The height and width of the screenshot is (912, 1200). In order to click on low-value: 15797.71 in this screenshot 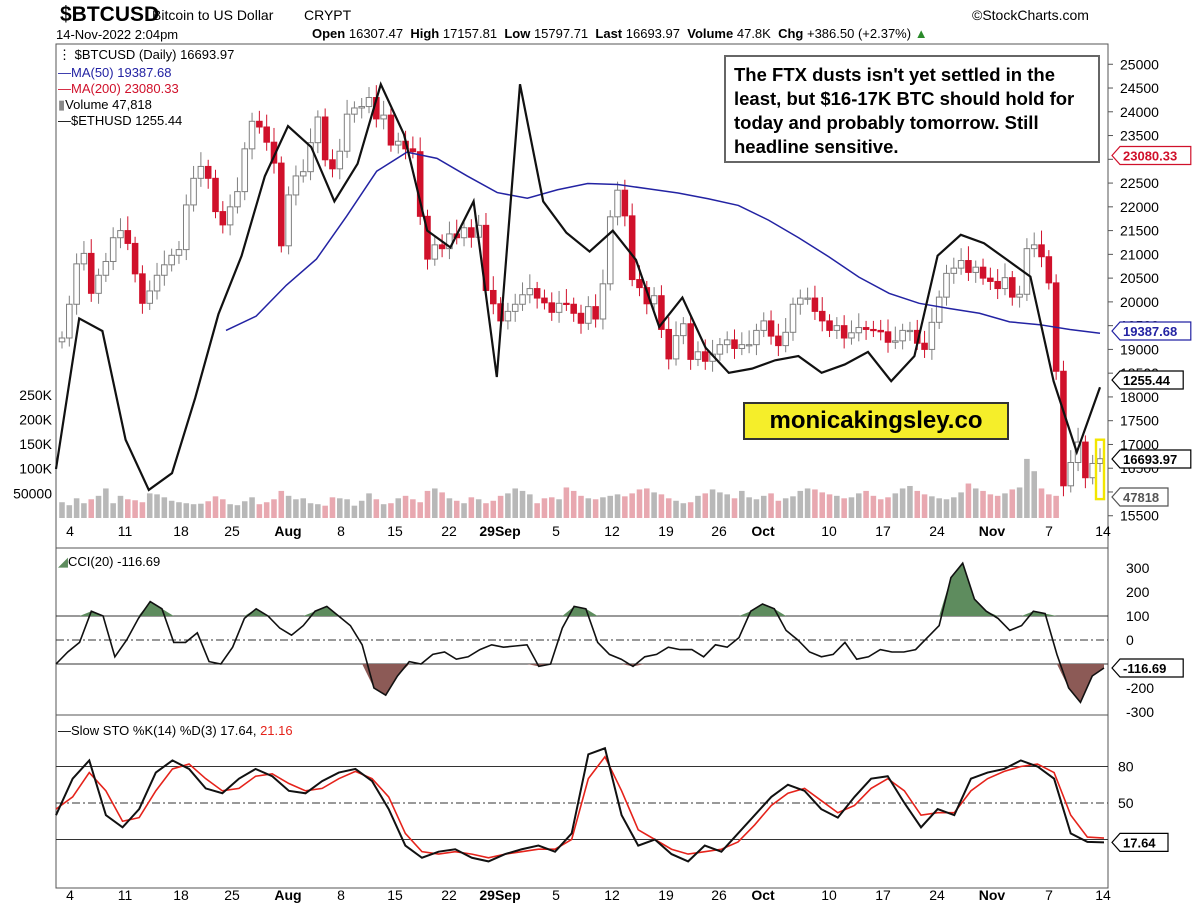, I will do `click(561, 33)`.